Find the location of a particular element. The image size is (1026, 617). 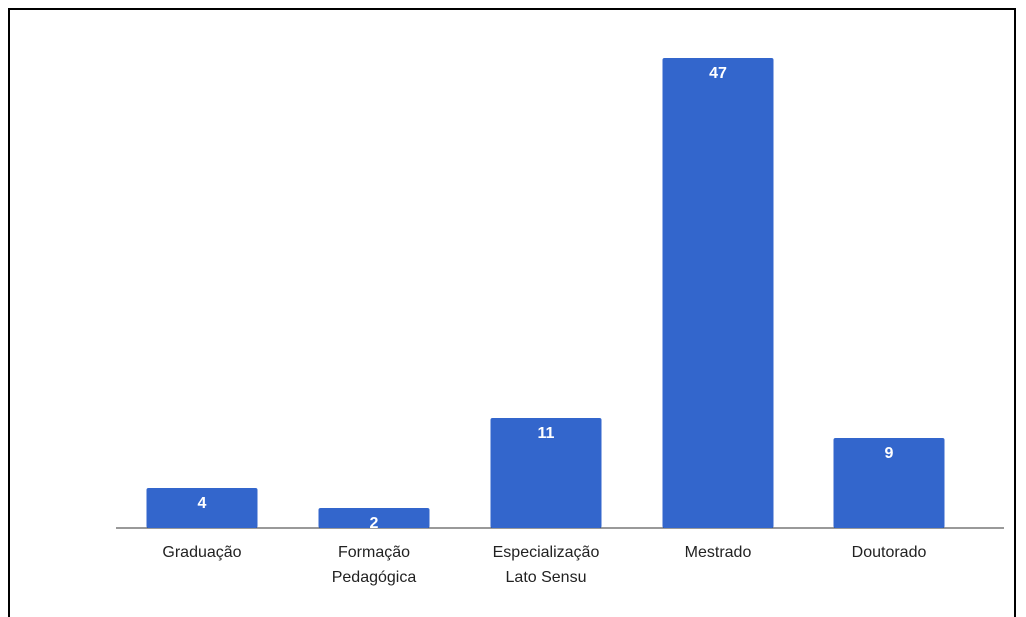

x-tick-label-0-0: Graduação is located at coordinates (201, 552).